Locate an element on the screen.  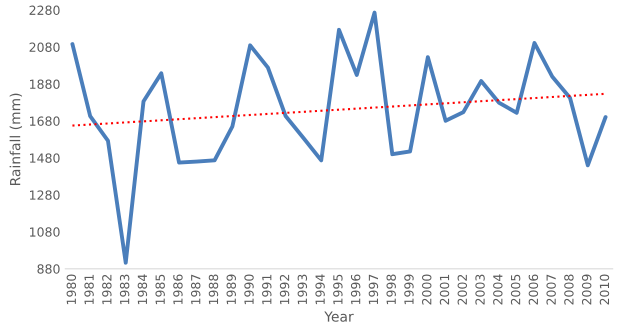
x-tick-label: 1994 is located at coordinates (320, 289).